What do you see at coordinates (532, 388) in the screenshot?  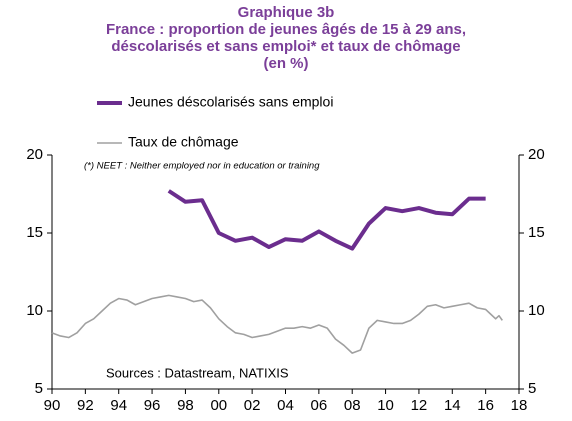 I see `y2-tick-label: 5` at bounding box center [532, 388].